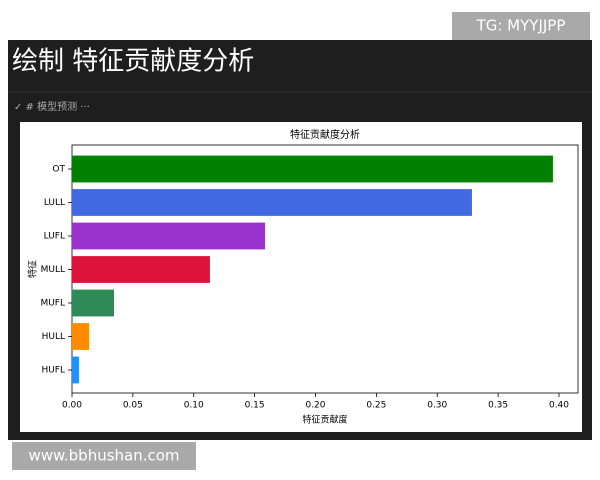 Image resolution: width=600 pixels, height=480 pixels. I want to click on x-tick-label: 0.05, so click(133, 406).